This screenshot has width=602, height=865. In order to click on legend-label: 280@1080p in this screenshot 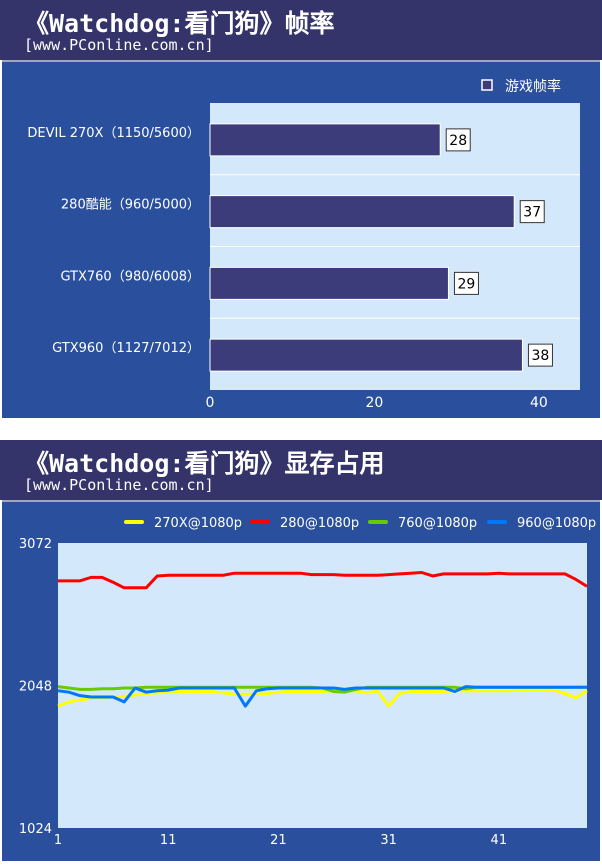, I will do `click(319, 523)`.